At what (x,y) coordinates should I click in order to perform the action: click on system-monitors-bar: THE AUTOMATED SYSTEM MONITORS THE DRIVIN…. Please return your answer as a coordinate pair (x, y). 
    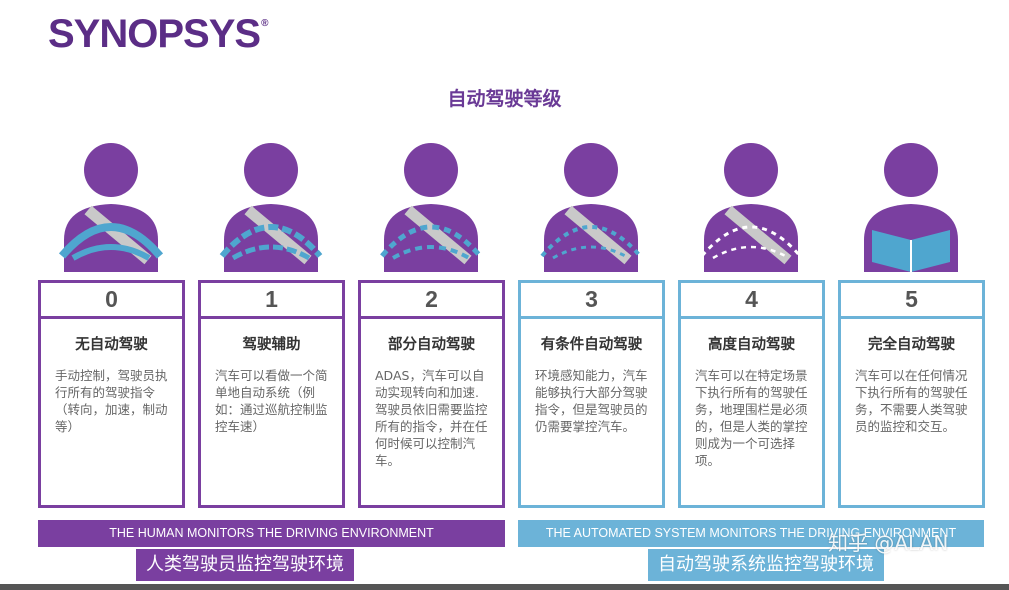
    Looking at the image, I should click on (751, 533).